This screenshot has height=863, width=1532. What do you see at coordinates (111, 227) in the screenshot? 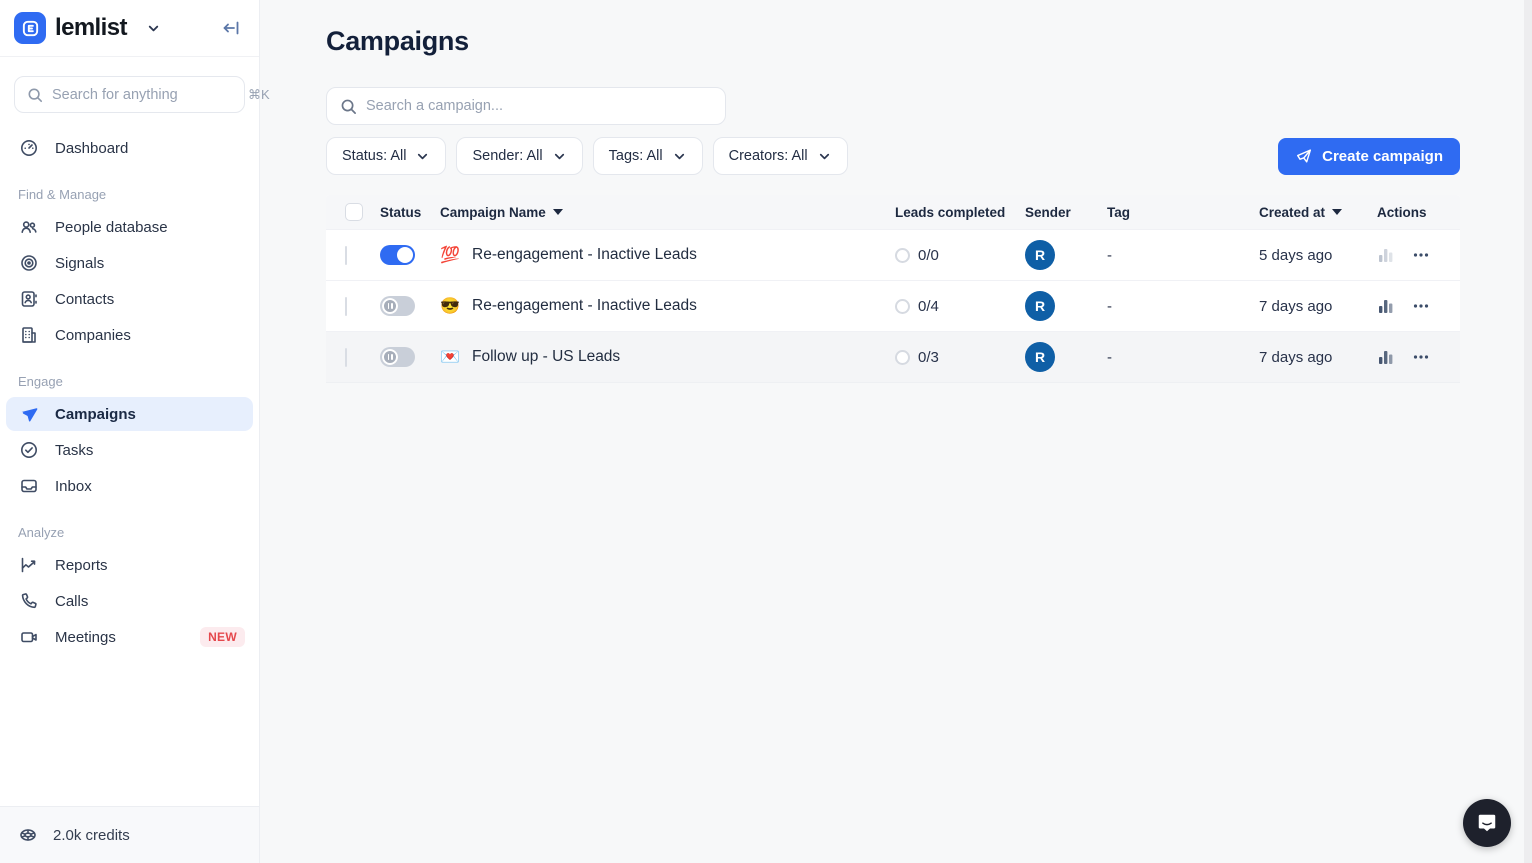
I see `sidebar-item-label: People database` at bounding box center [111, 227].